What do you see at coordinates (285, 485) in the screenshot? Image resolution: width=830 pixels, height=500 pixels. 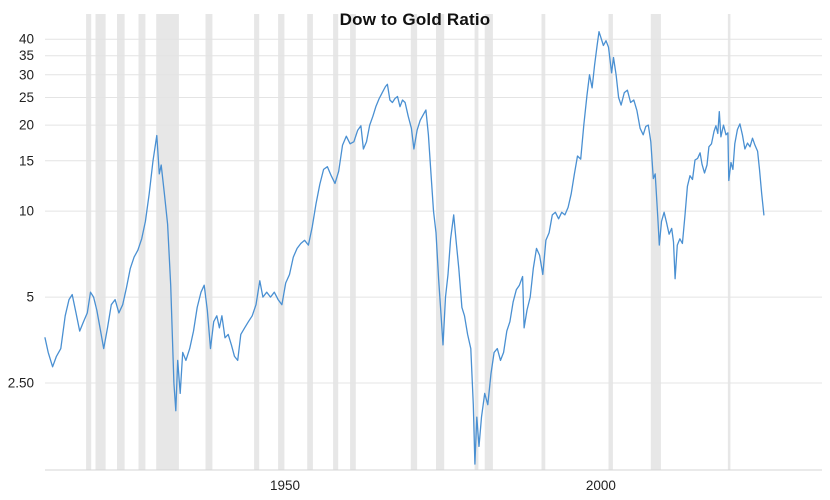 I see `x-tick-label: 1950` at bounding box center [285, 485].